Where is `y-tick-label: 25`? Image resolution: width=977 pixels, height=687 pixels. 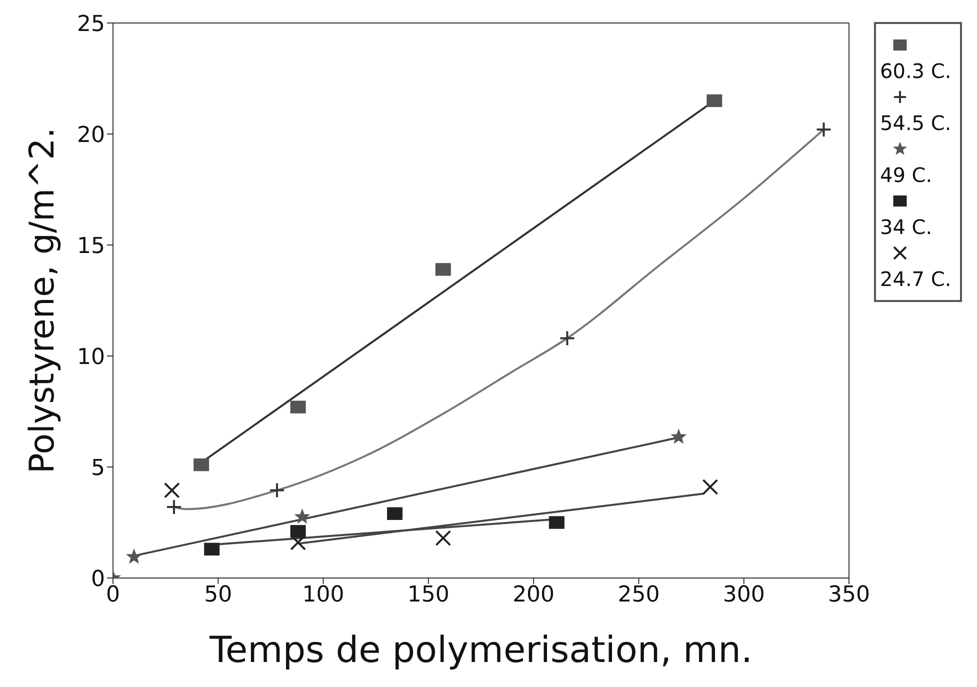
y-tick-label: 25 is located at coordinates (91, 24).